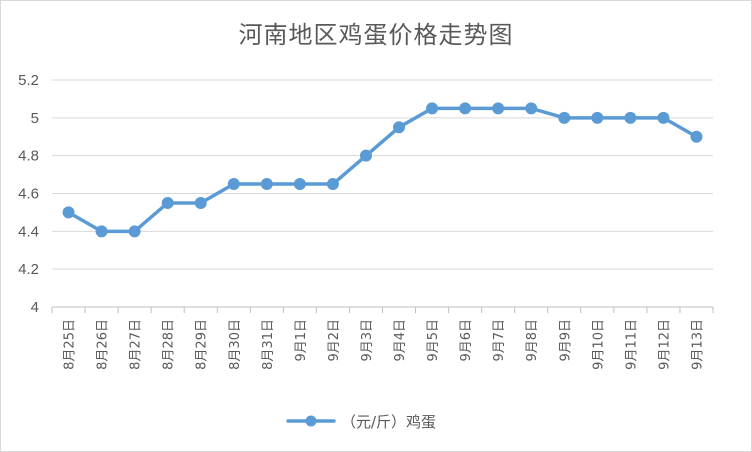 This screenshot has width=752, height=452. Describe the element at coordinates (202, 344) in the screenshot. I see `x-tick-label: 8月29日` at that location.